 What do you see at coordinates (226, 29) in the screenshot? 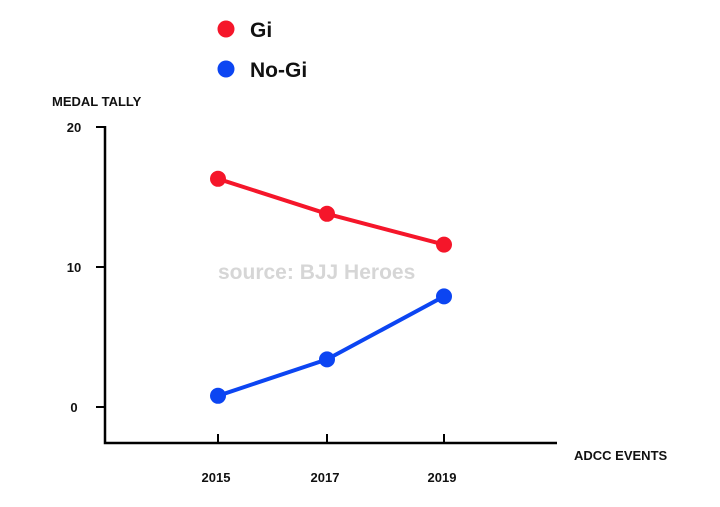
I see `legend-marker-gi` at bounding box center [226, 29].